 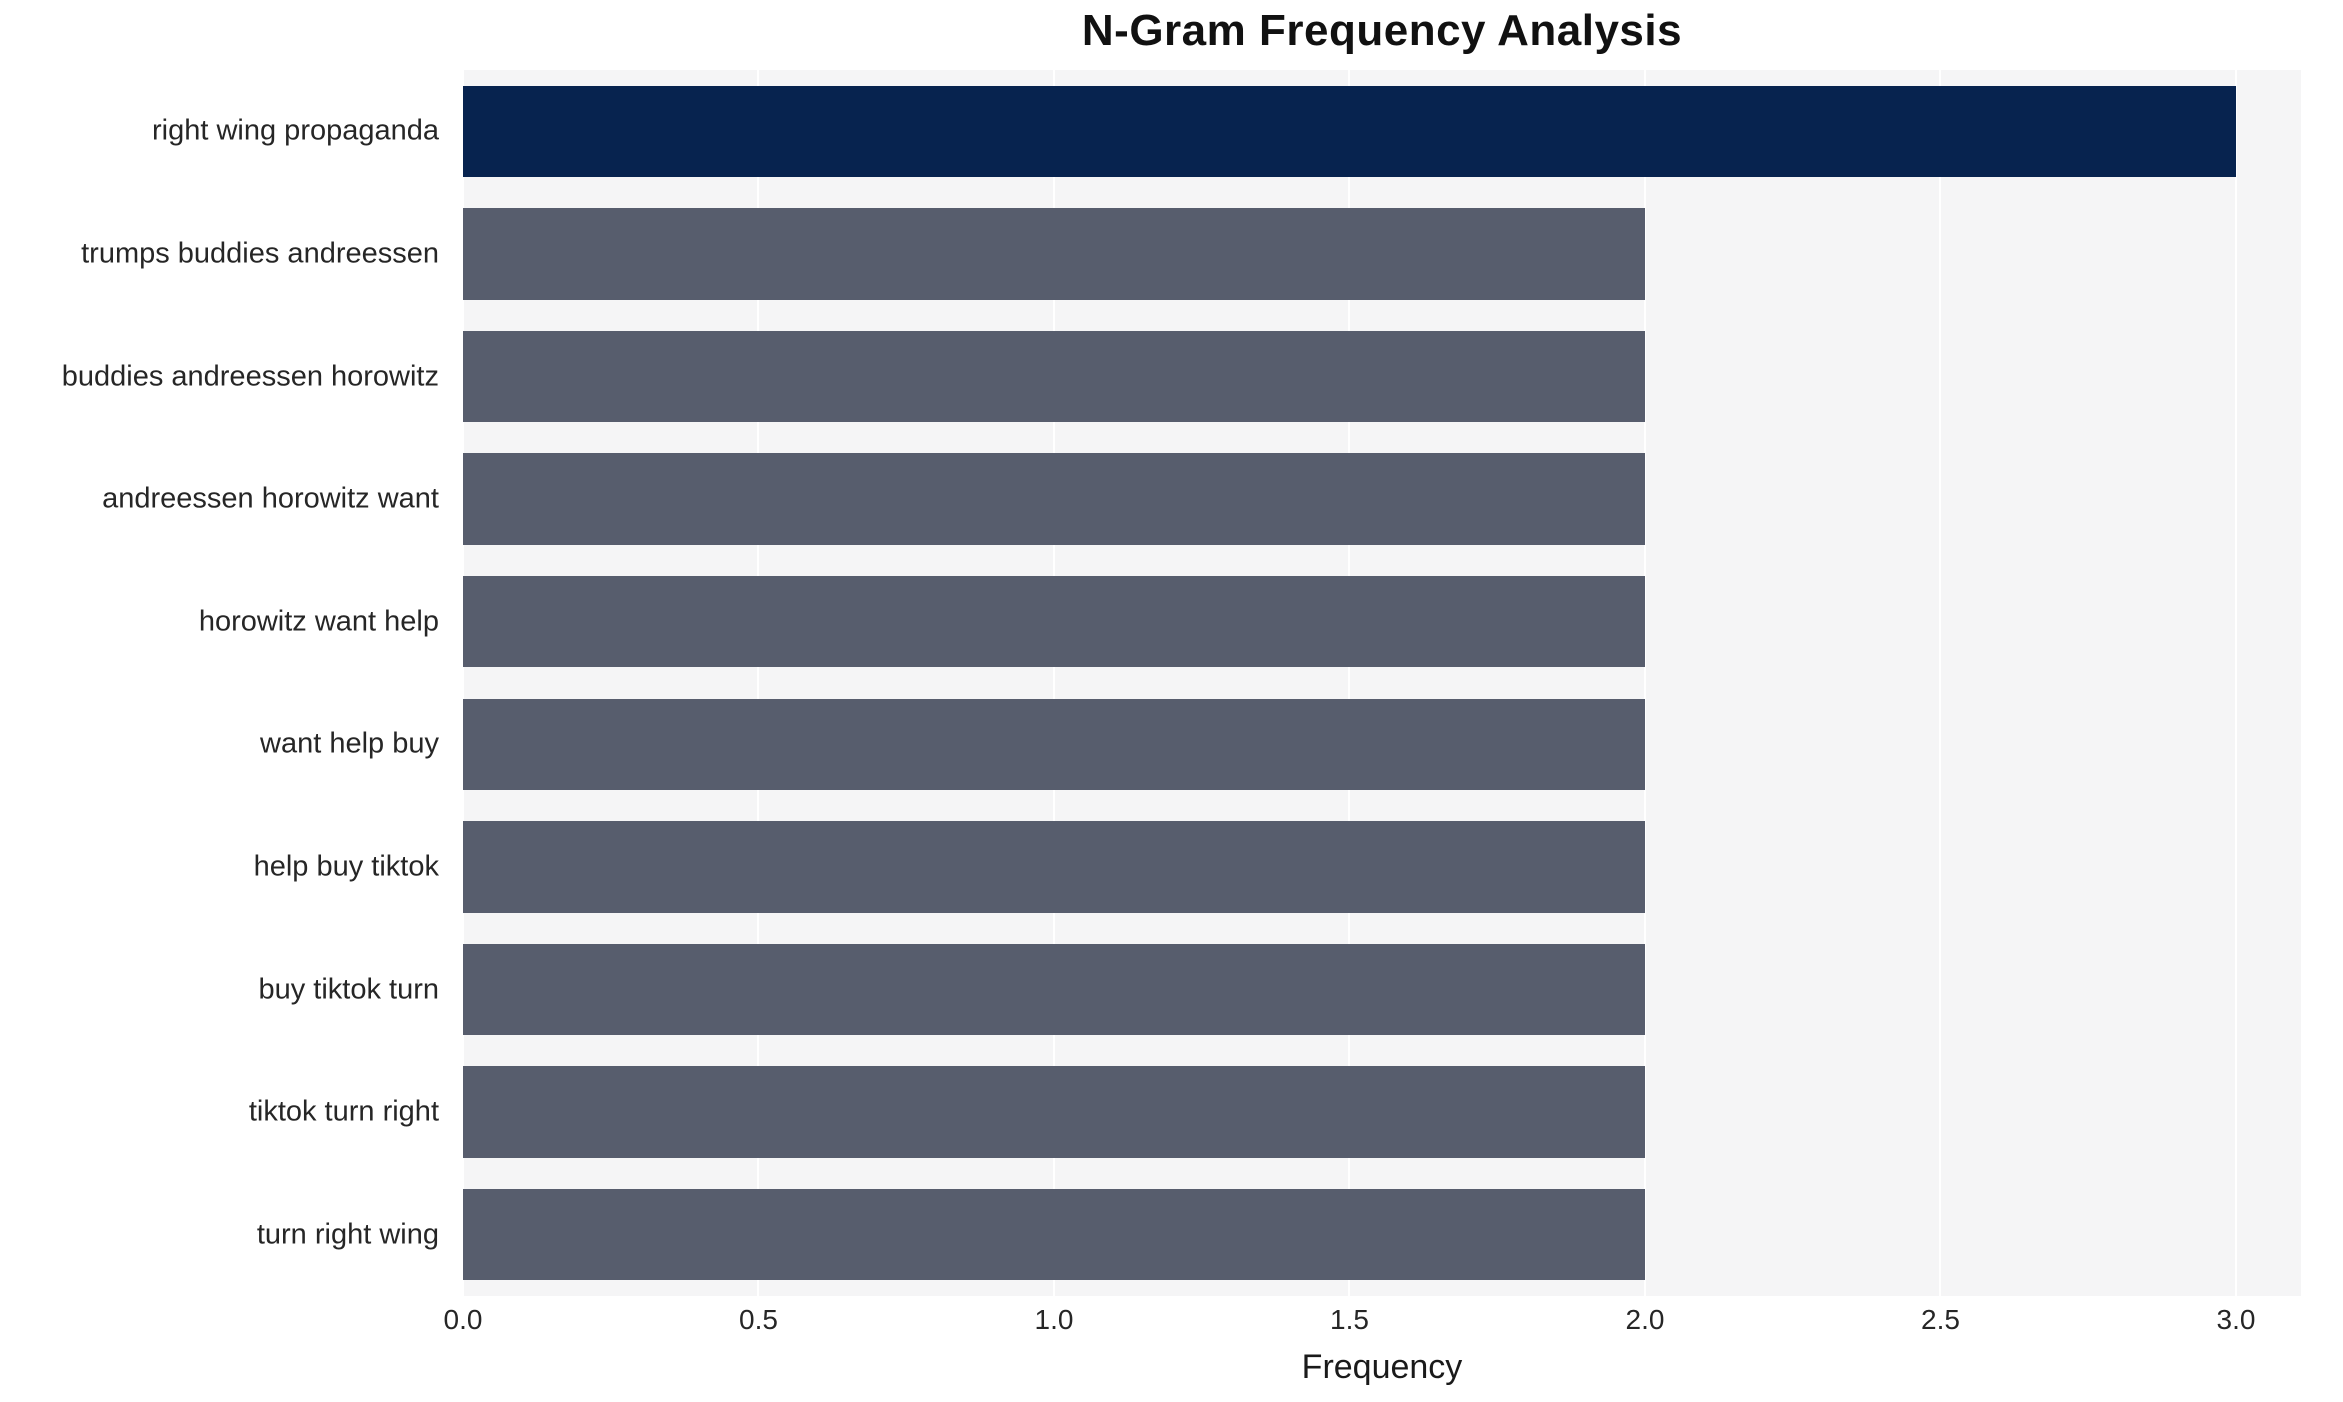 I want to click on bar-tiktok-turn-right, so click(x=1054, y=1112).